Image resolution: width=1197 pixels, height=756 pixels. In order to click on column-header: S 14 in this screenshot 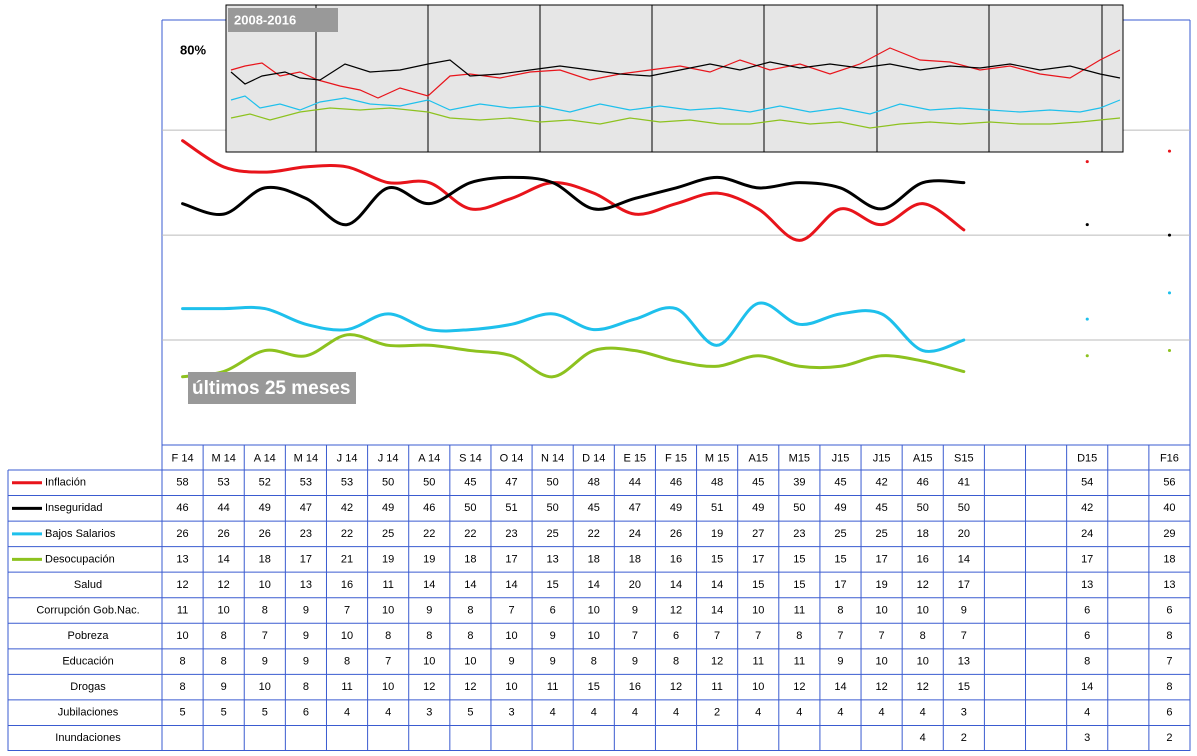, I will do `click(470, 458)`.